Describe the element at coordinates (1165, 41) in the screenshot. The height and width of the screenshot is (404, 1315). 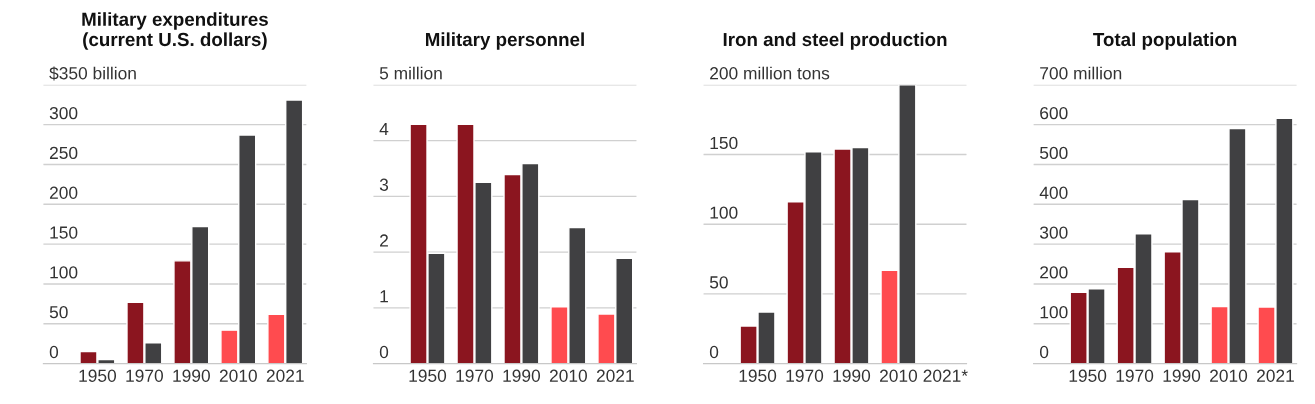
I see `chart-title: Total population` at that location.